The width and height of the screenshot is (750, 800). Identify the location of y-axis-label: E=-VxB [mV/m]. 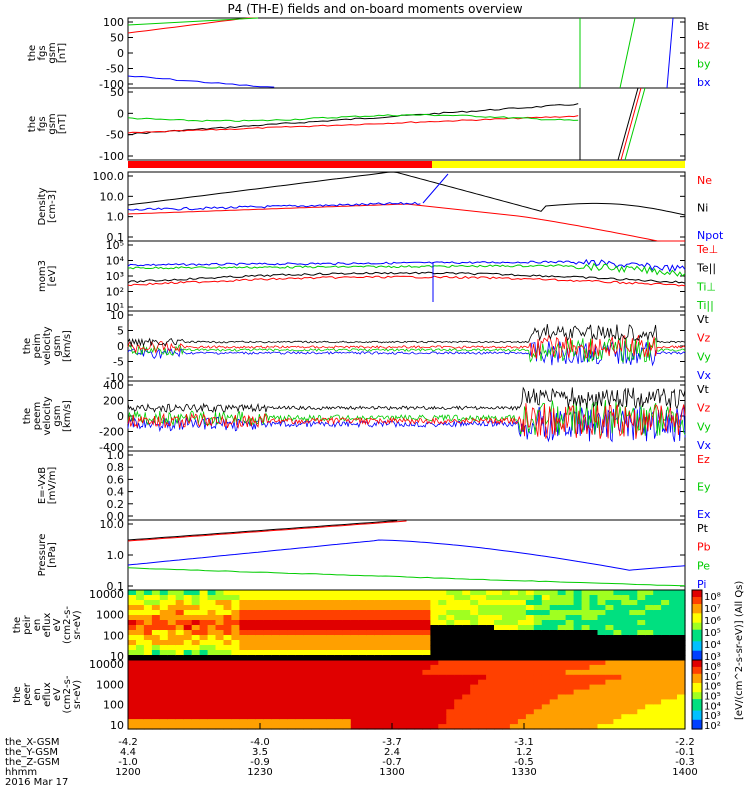
(47, 486).